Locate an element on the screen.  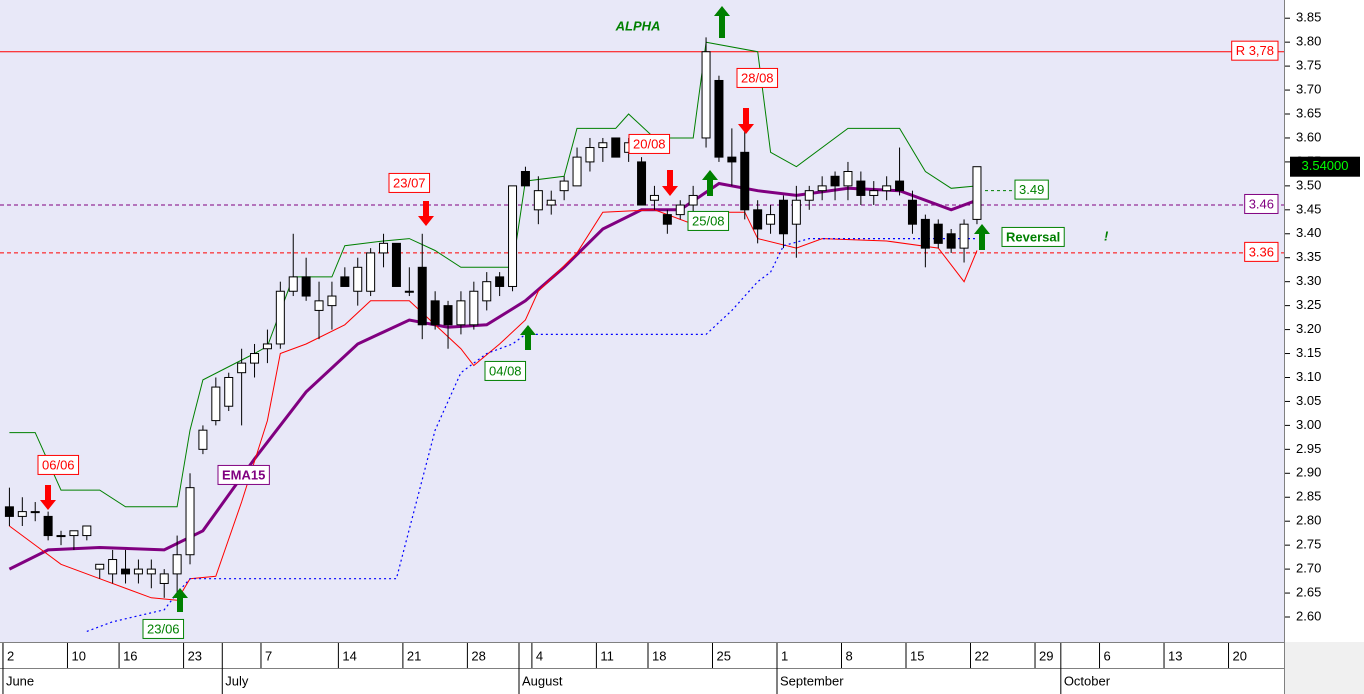
annotation-label: Reversal is located at coordinates (1033, 236).